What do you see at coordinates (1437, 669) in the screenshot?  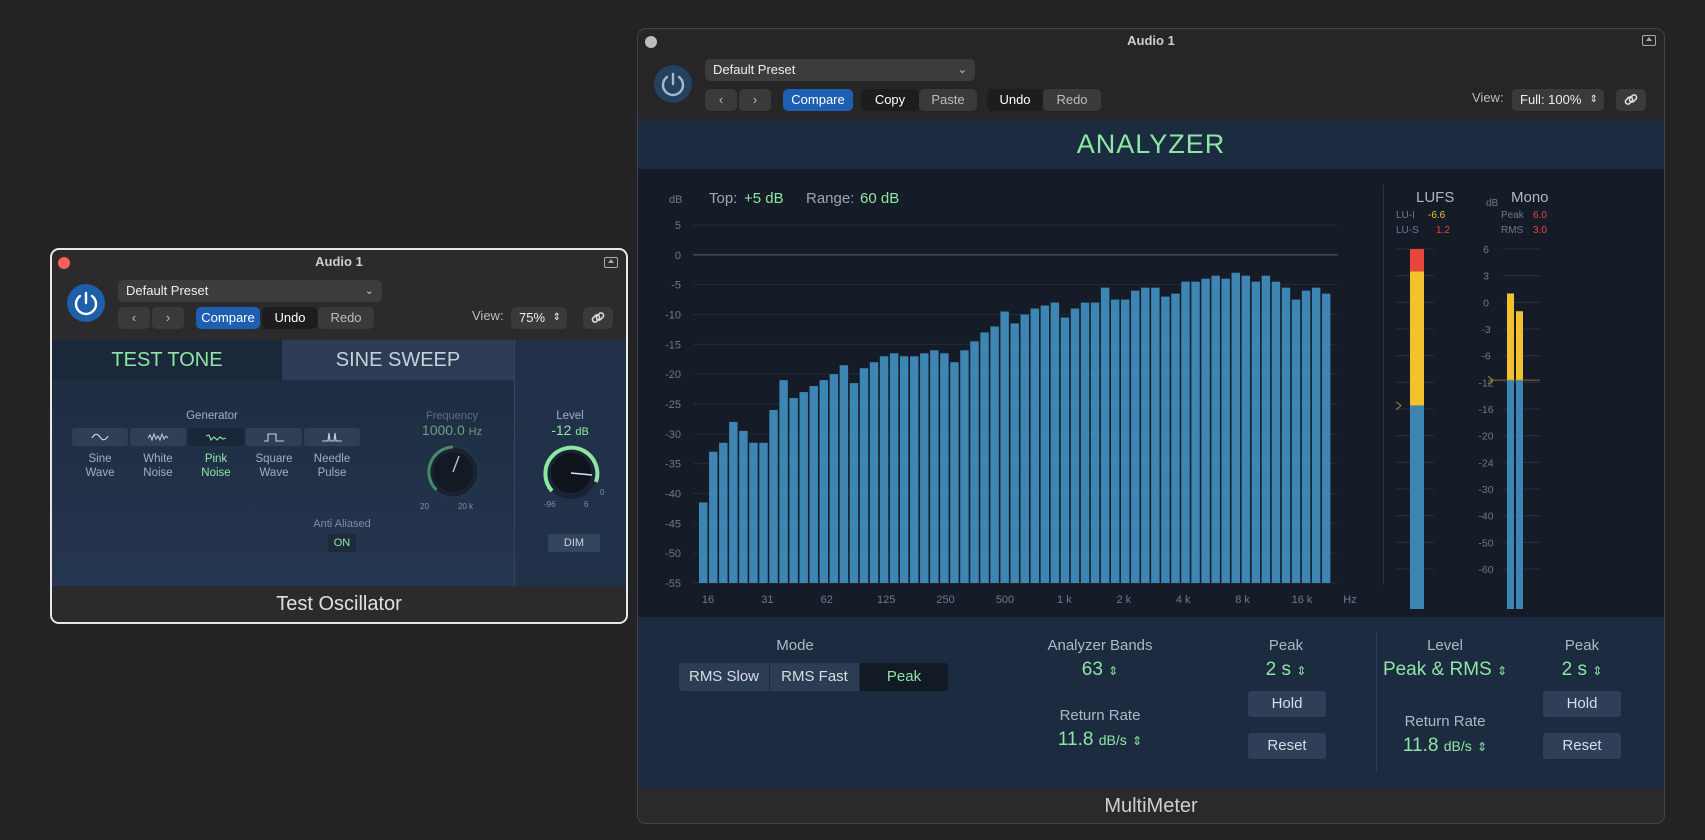 I see `level-mode-value: Peak & RMS` at bounding box center [1437, 669].